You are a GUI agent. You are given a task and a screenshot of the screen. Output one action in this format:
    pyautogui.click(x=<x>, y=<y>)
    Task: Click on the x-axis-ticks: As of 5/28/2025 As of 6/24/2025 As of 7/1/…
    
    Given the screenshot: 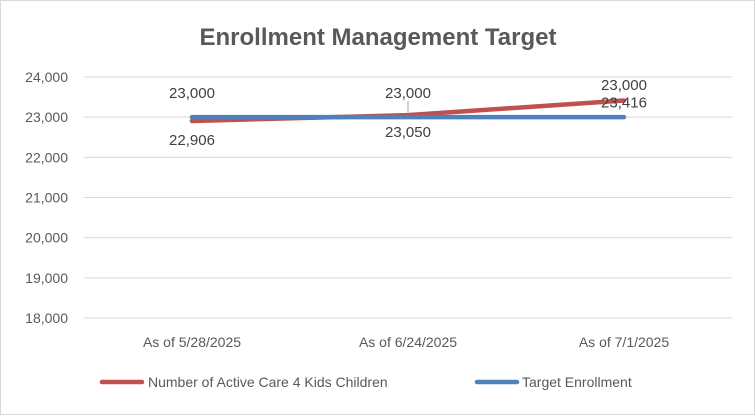 What is the action you would take?
    pyautogui.click(x=406, y=342)
    